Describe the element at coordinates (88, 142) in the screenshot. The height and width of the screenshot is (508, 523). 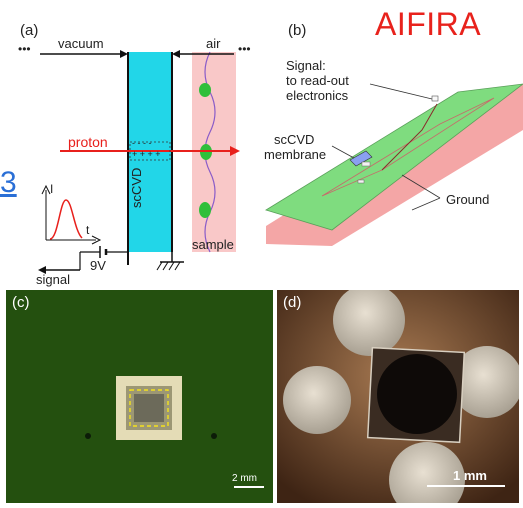
I see `proton-label: proton` at that location.